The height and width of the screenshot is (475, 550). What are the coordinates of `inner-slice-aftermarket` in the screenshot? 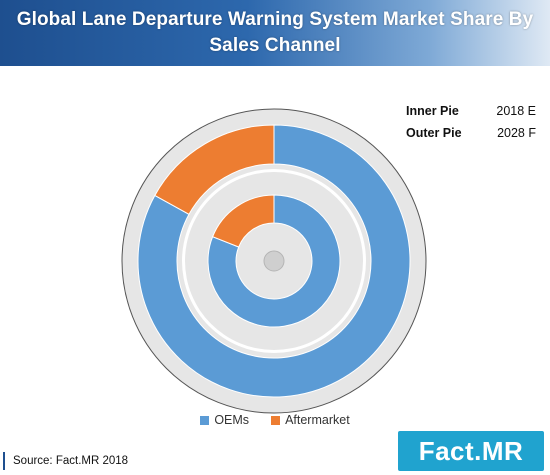 It's located at (243, 221).